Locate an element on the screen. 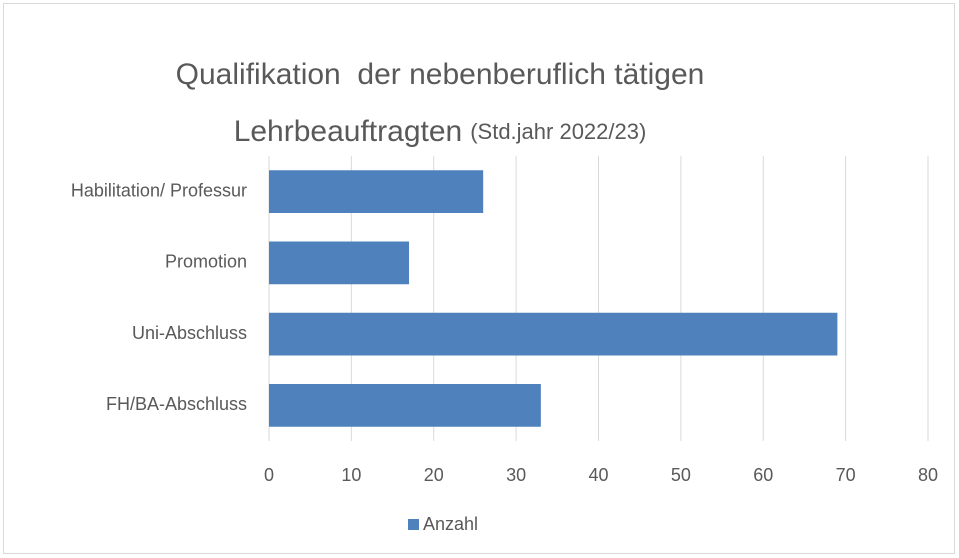 This screenshot has height=558, width=959. legend-swatch is located at coordinates (413, 524).